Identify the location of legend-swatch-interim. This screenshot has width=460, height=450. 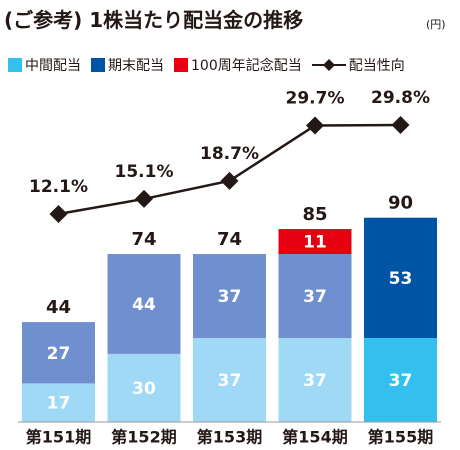
(15, 65).